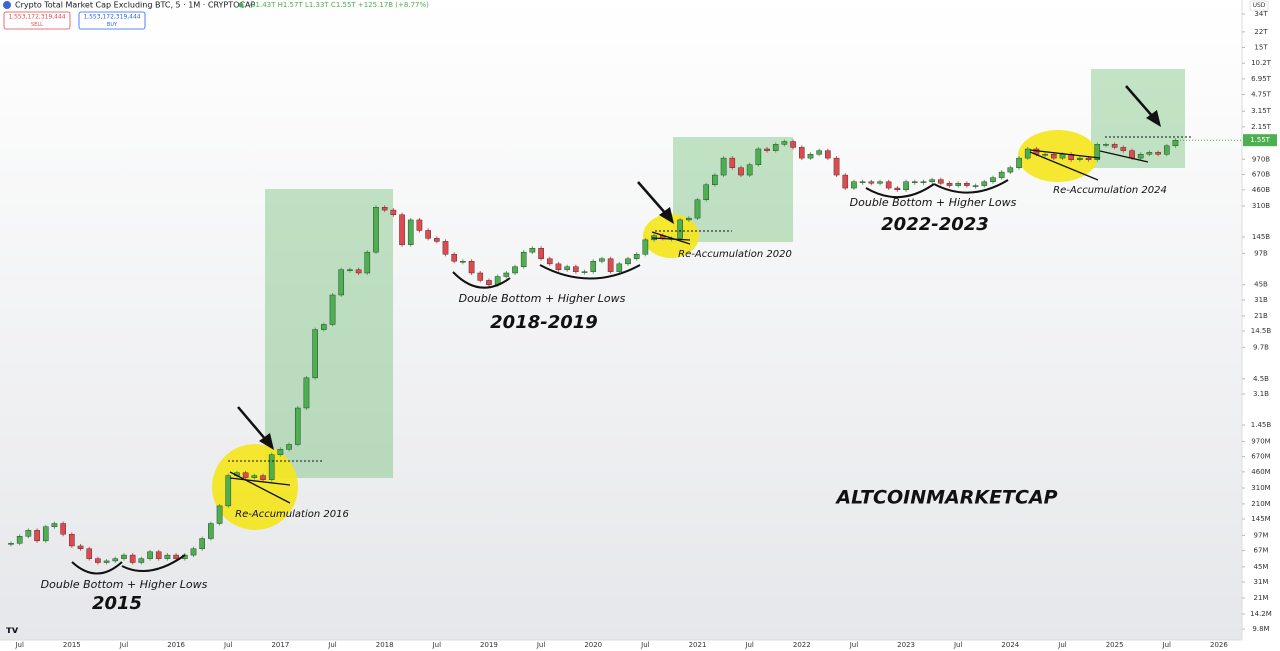 The image size is (1280, 651). What do you see at coordinates (7, 5) in the screenshot?
I see `symbol-icon` at bounding box center [7, 5].